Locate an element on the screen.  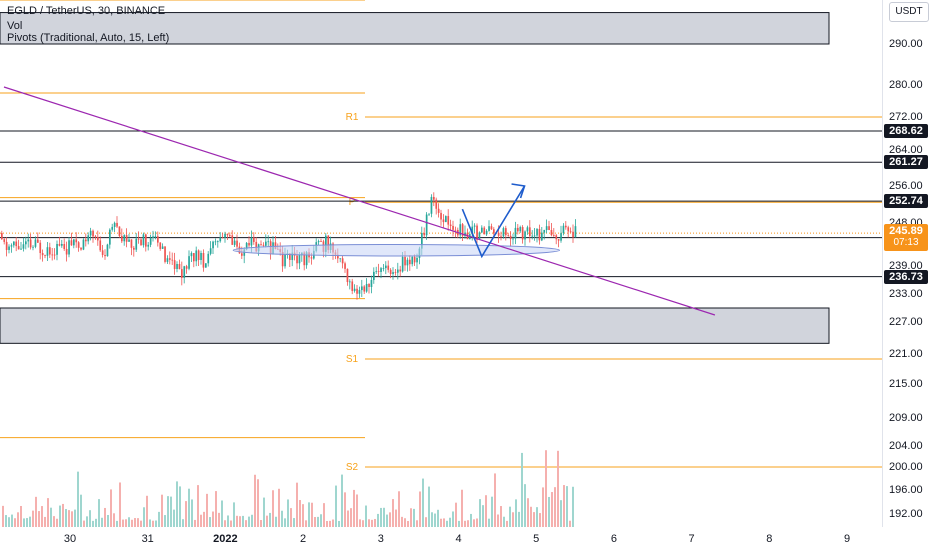
price-line-tag: 268.62 is located at coordinates (906, 130).